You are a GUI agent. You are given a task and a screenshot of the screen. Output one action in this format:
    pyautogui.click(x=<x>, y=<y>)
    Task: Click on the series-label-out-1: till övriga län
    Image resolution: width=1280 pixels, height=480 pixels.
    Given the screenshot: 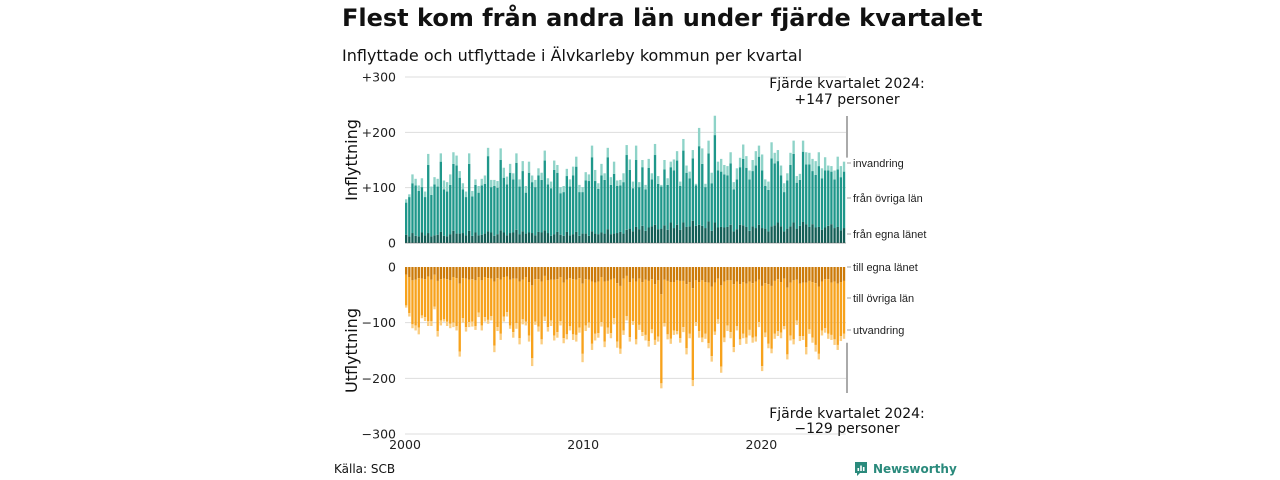 What is the action you would take?
    pyautogui.click(x=883, y=299)
    